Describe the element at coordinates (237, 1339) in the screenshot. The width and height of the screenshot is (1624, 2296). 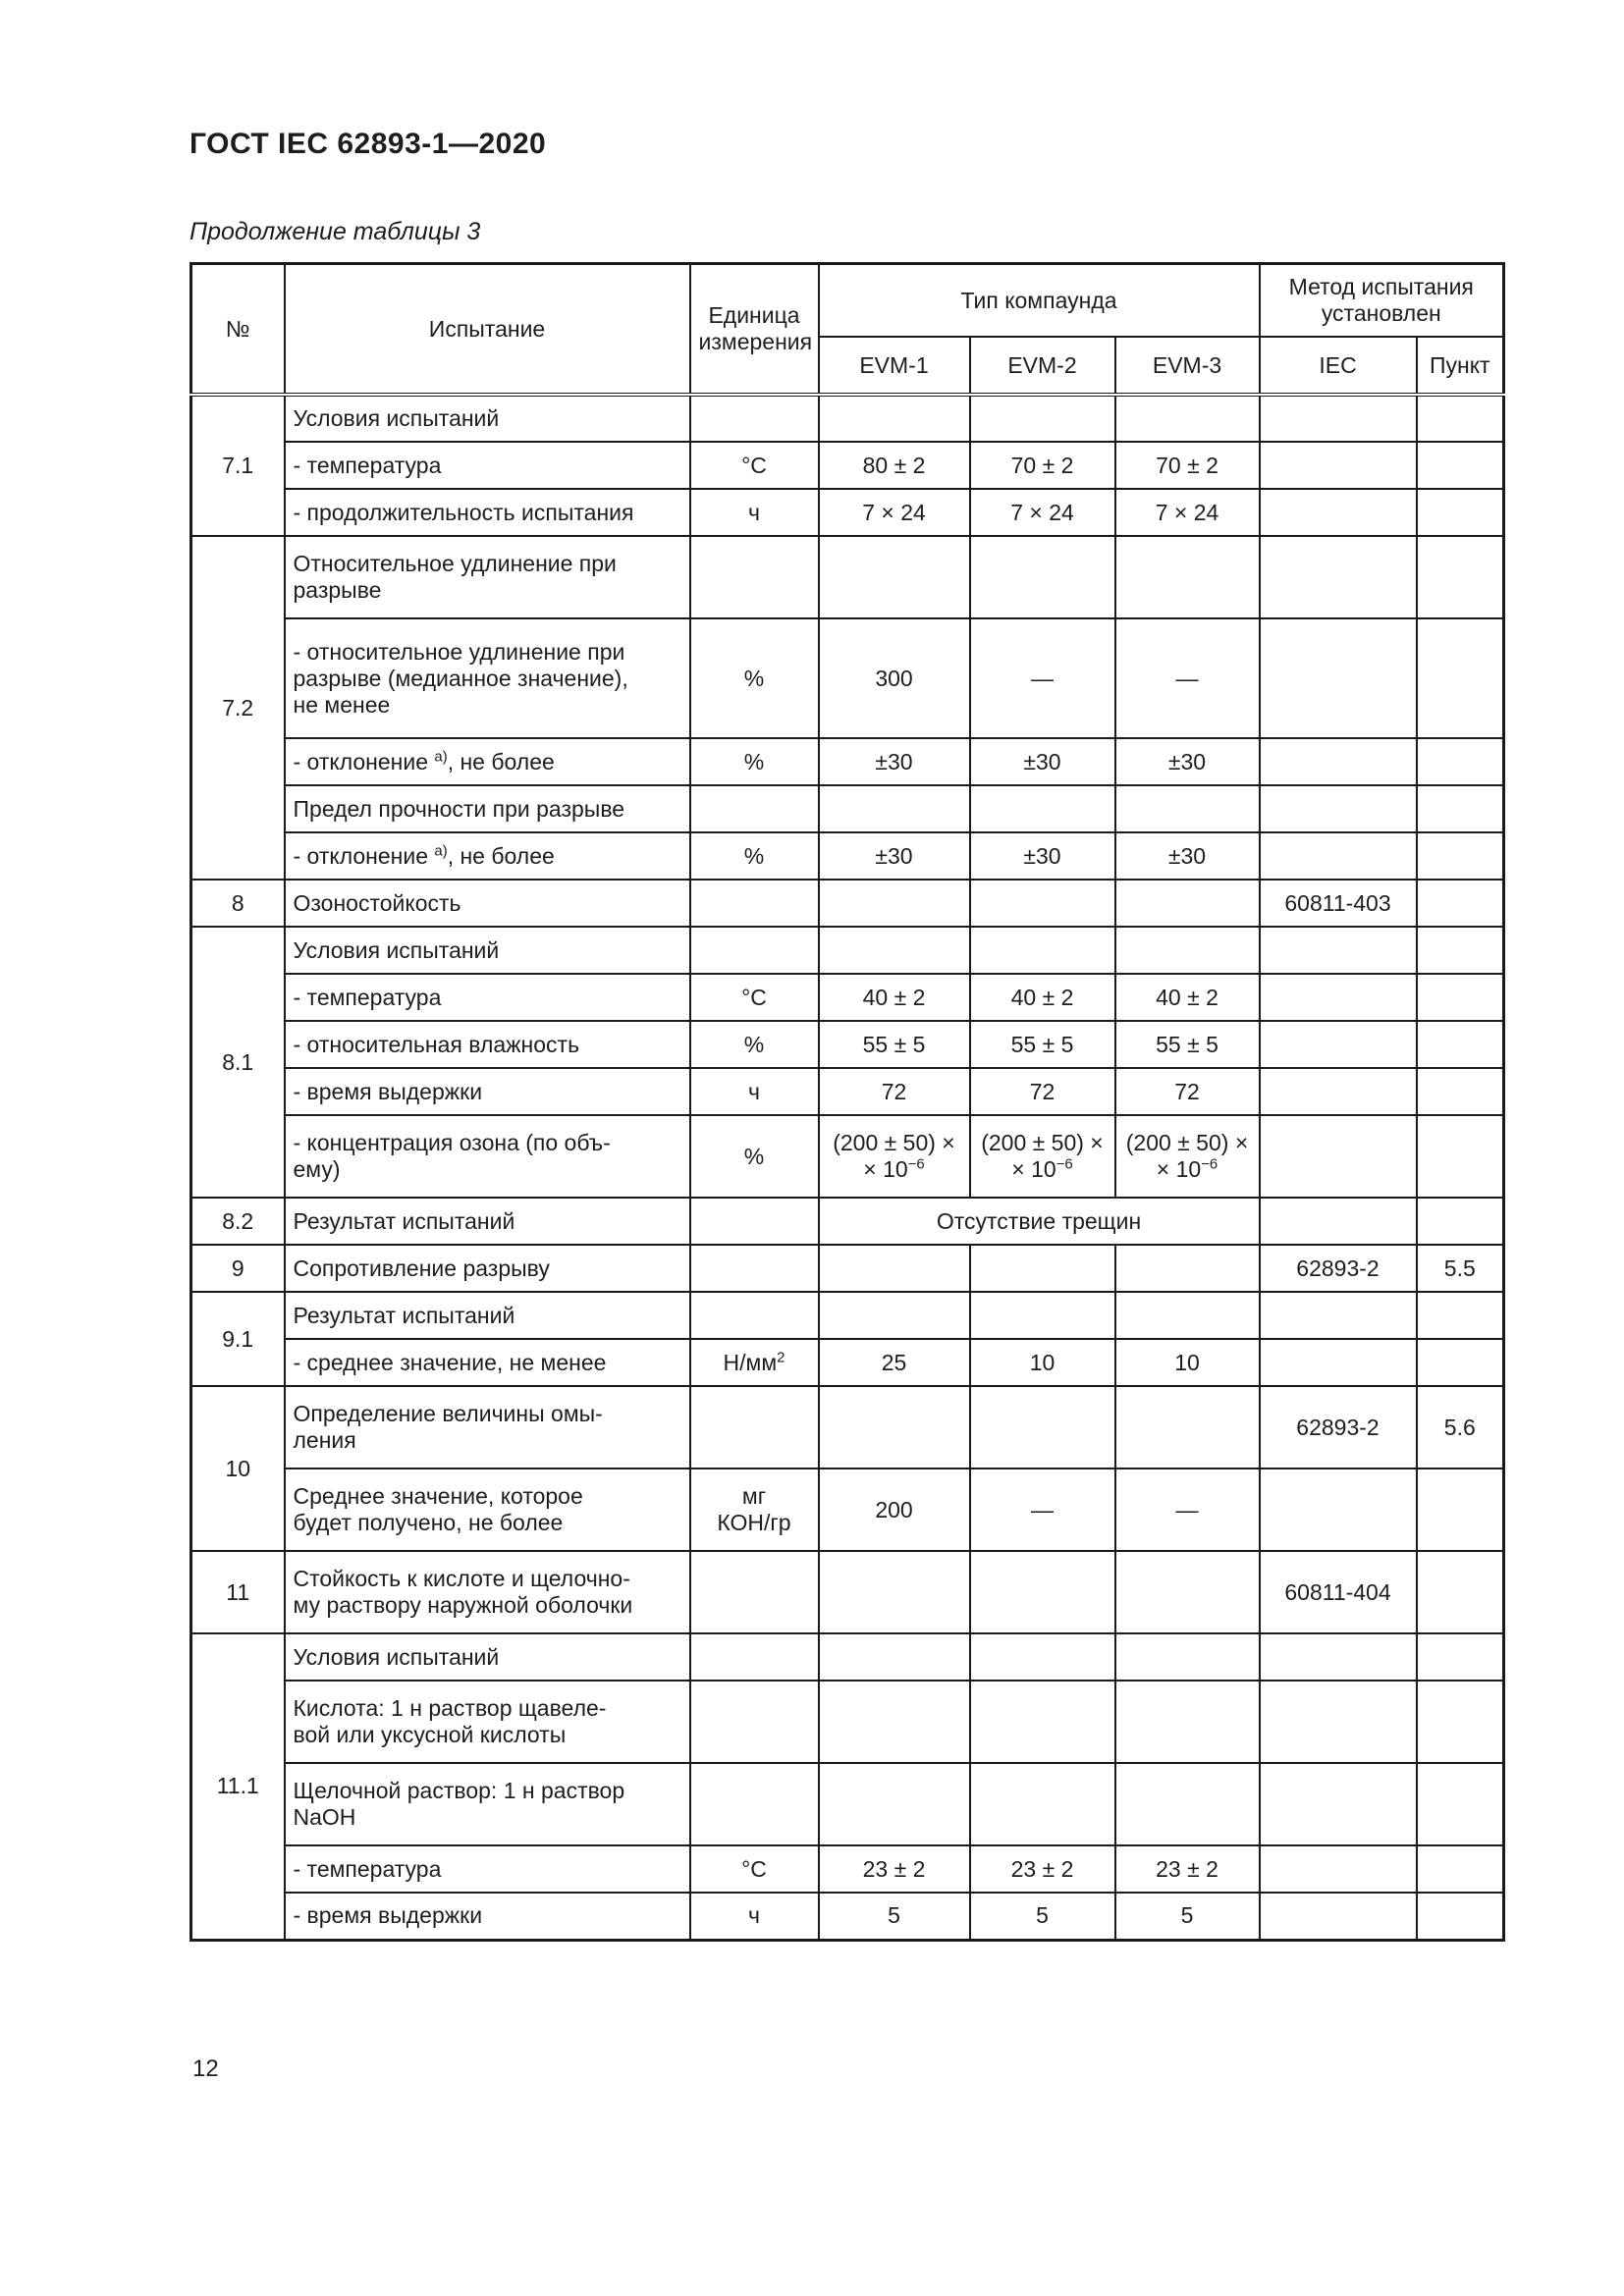
I see `cell-num: 9.1` at that location.